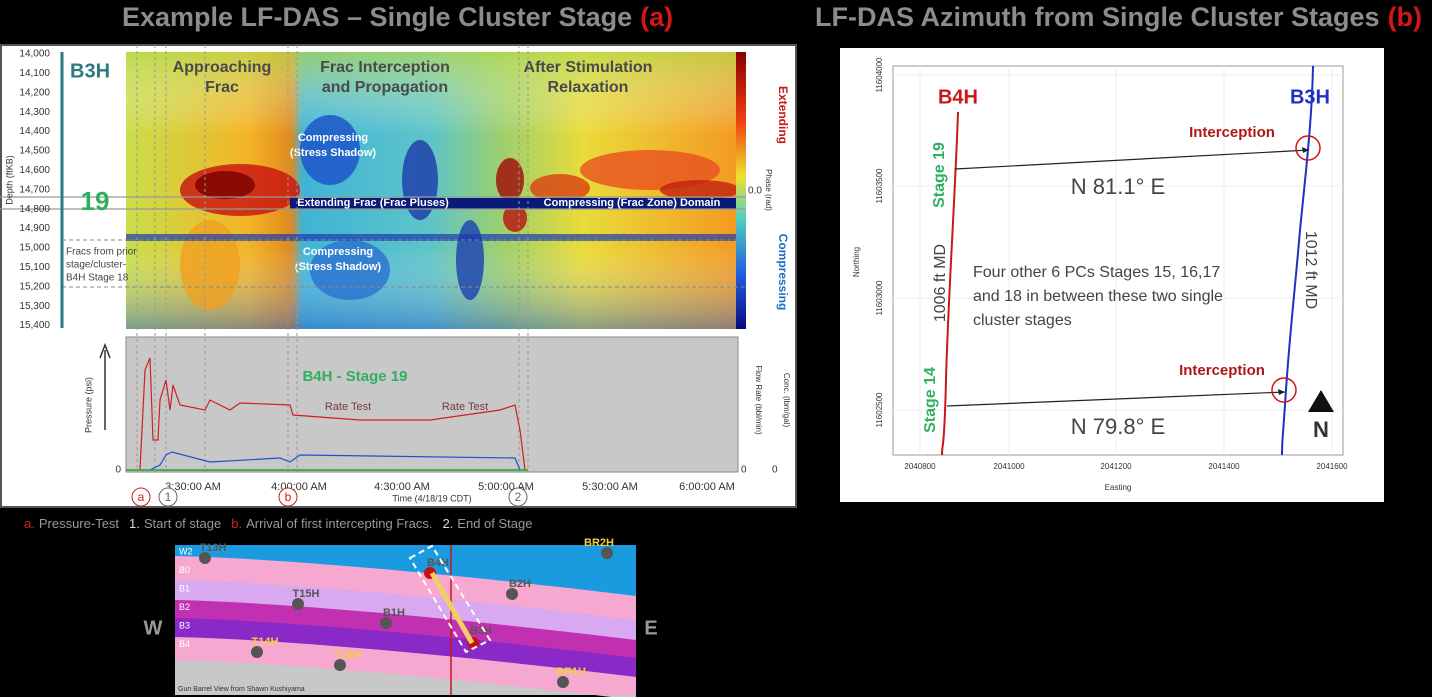  I want to click on axis-label: Pressure (psi), so click(88, 405).